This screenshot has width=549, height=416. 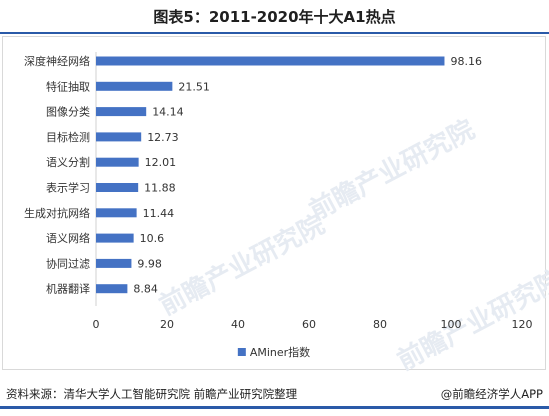 What do you see at coordinates (274, 407) in the screenshot?
I see `bottom-divider` at bounding box center [274, 407].